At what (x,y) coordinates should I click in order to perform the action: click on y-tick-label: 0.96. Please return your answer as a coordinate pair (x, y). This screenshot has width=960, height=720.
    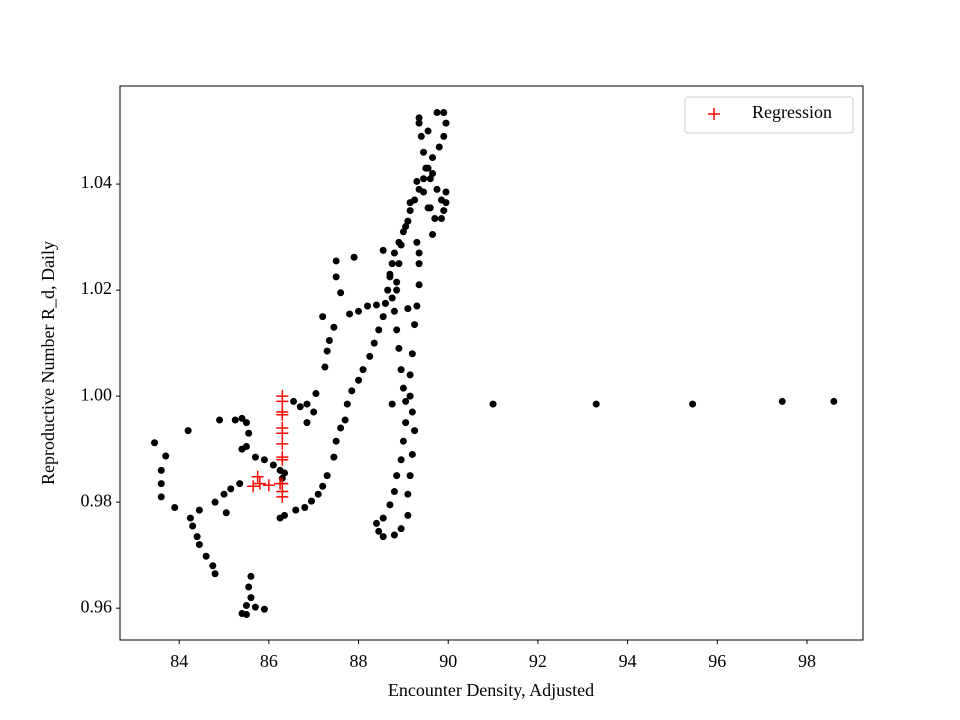
    Looking at the image, I should click on (97, 606).